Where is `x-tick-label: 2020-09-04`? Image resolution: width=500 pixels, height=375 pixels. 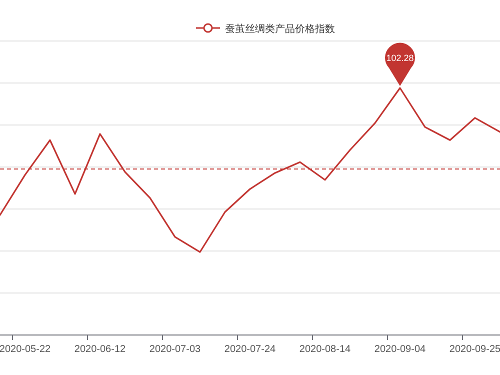
x-tick-label: 2020-09-04 is located at coordinates (400, 349).